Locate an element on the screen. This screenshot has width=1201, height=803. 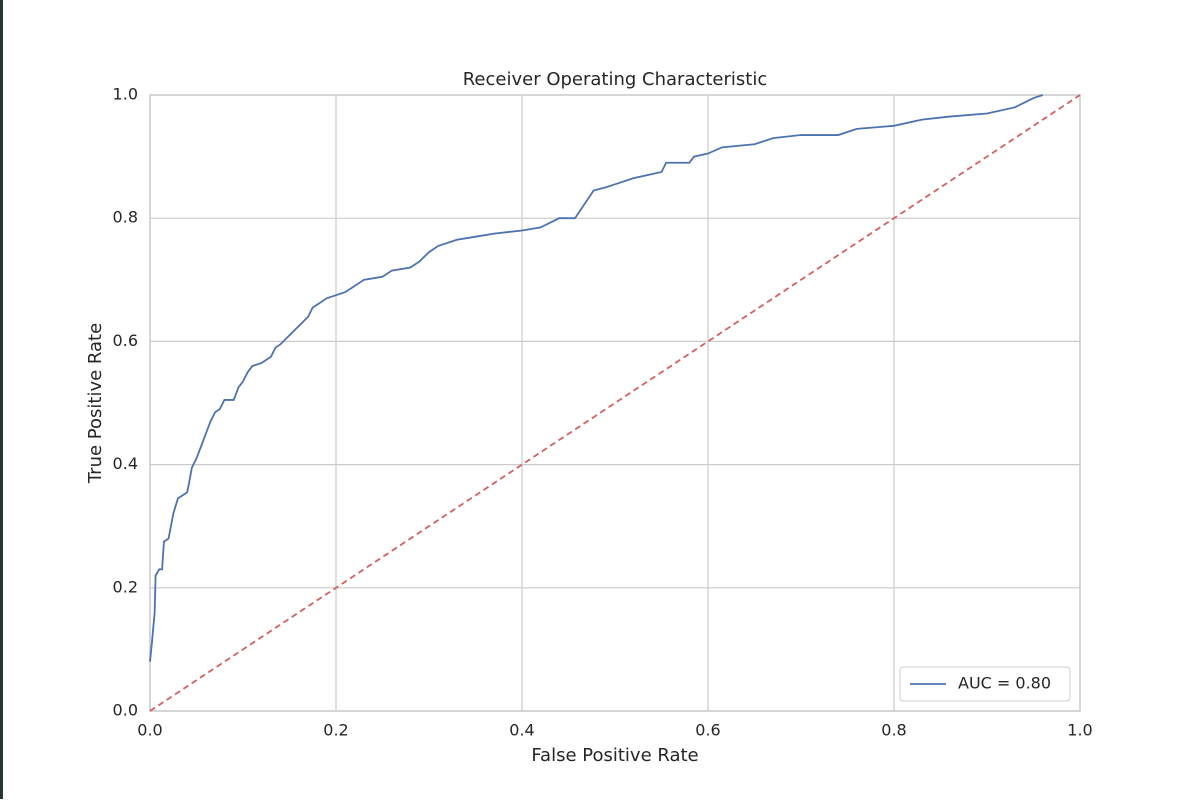
x-axis-label: False Positive Rate is located at coordinates (614, 755).